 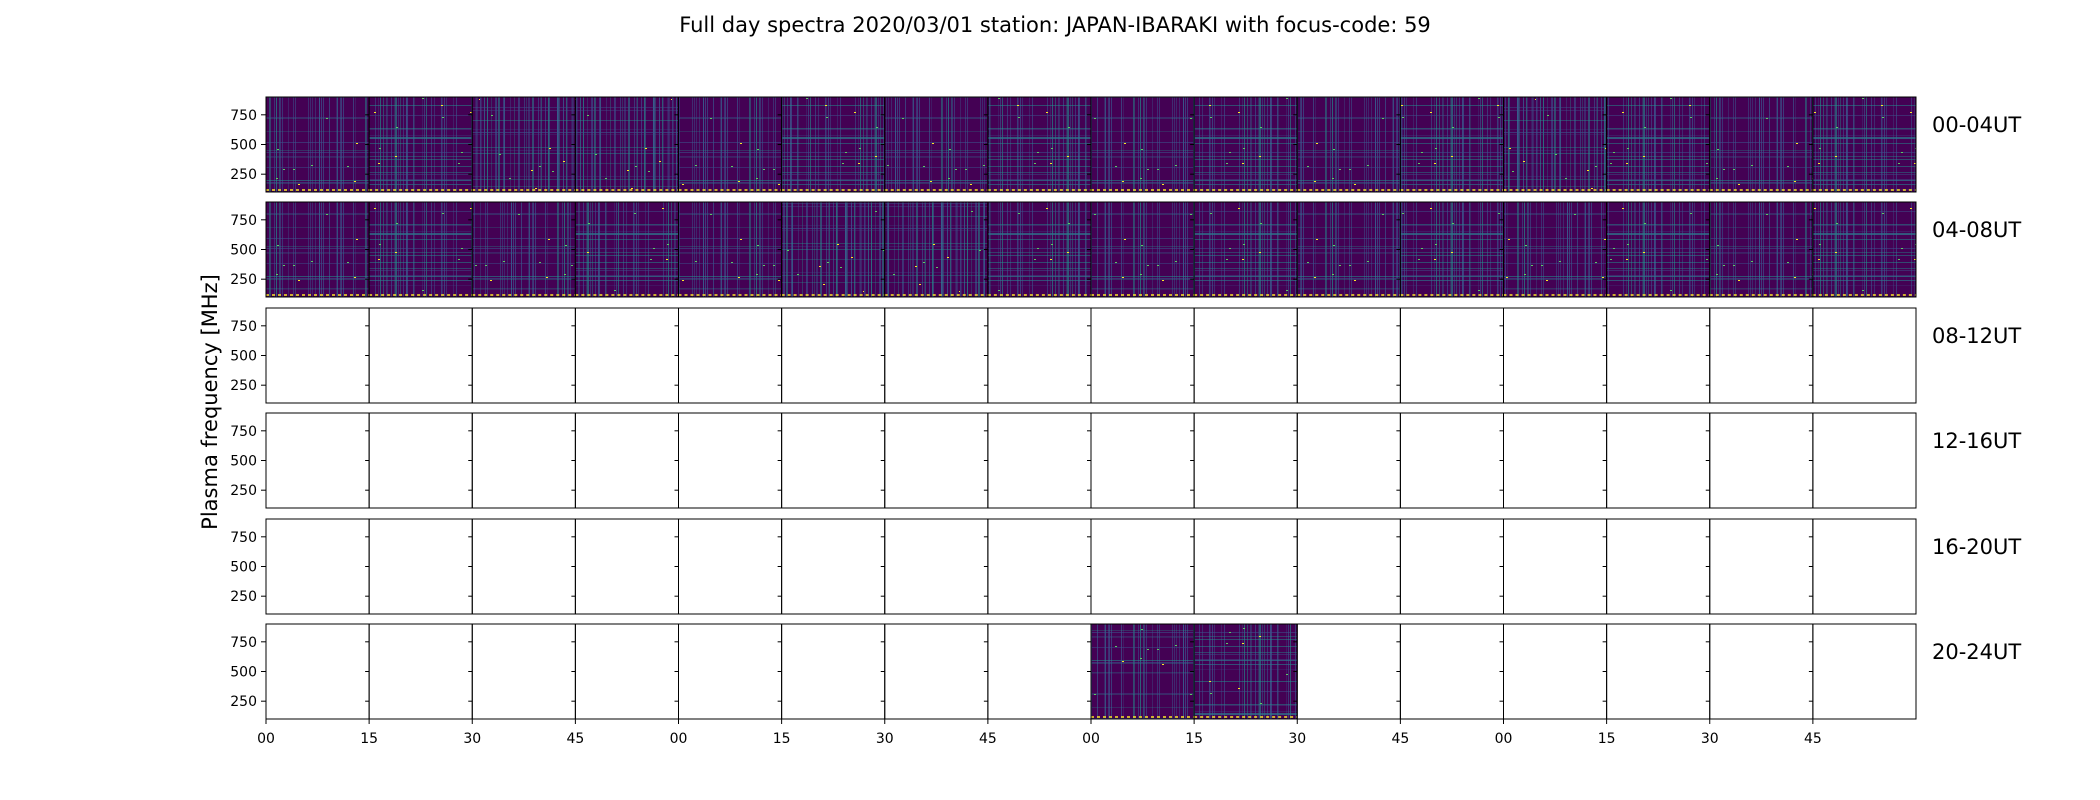 I want to click on panel-row: 750 500 250 16-20UT, so click(x=1125, y=566).